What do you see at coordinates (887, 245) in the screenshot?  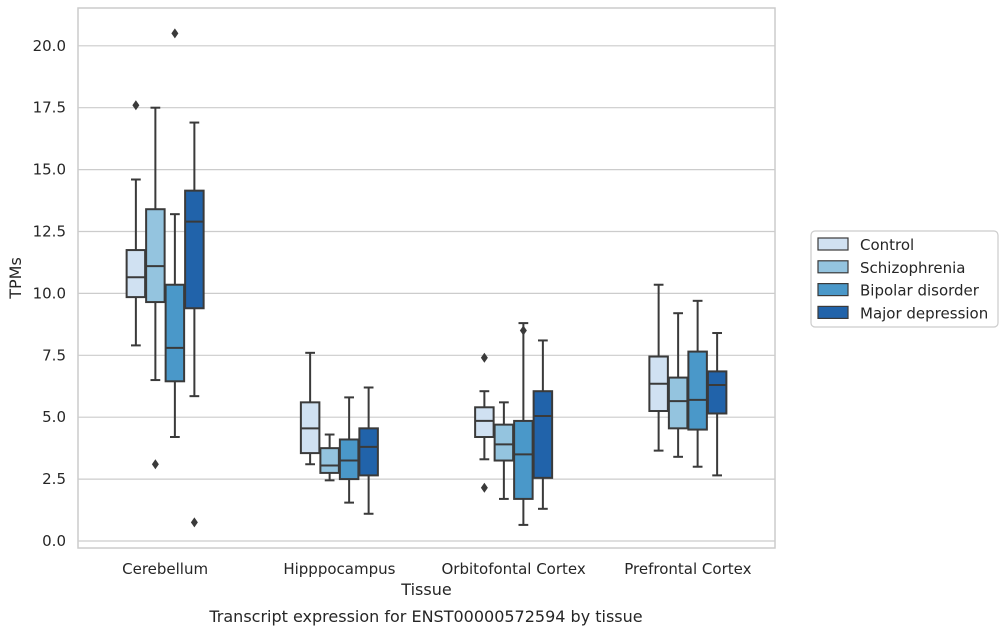 I see `legend-label: Control` at bounding box center [887, 245].